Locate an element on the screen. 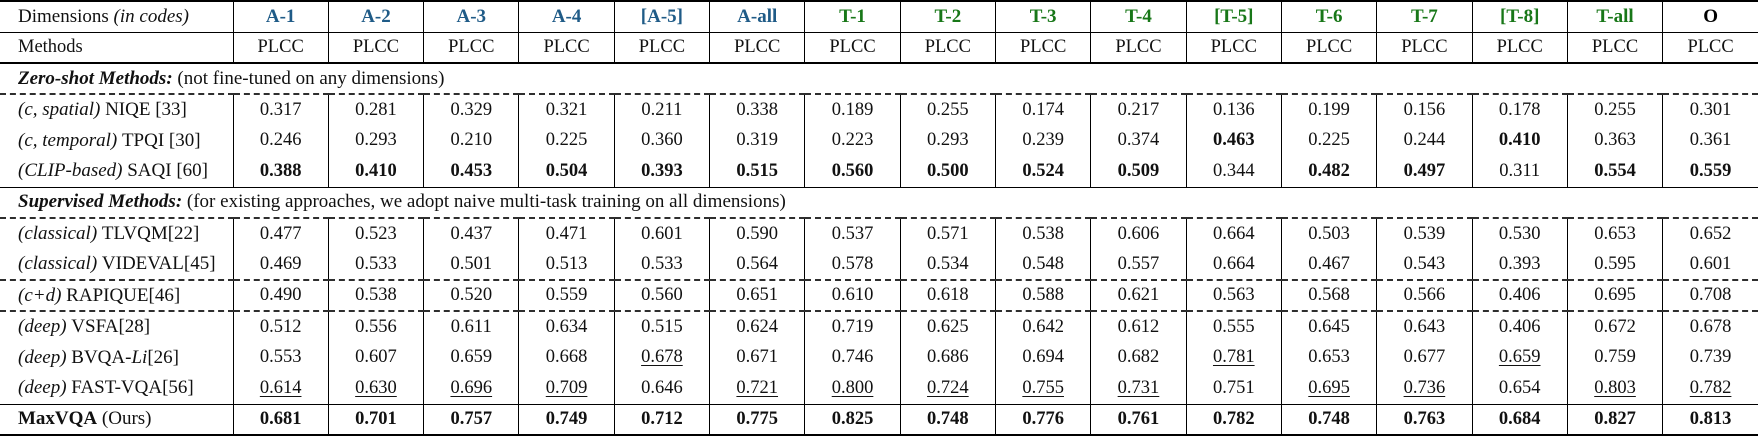  value-cell: 0.533 is located at coordinates (375, 264).